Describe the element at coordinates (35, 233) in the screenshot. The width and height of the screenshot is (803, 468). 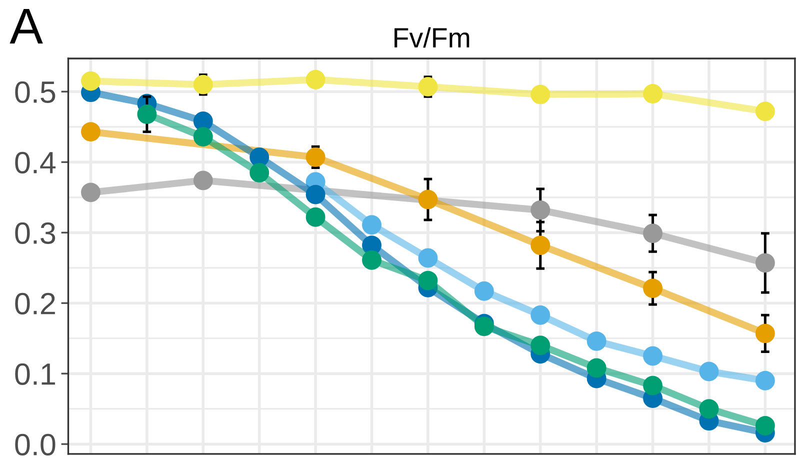
I see `y-tick-label: 0.3` at that location.